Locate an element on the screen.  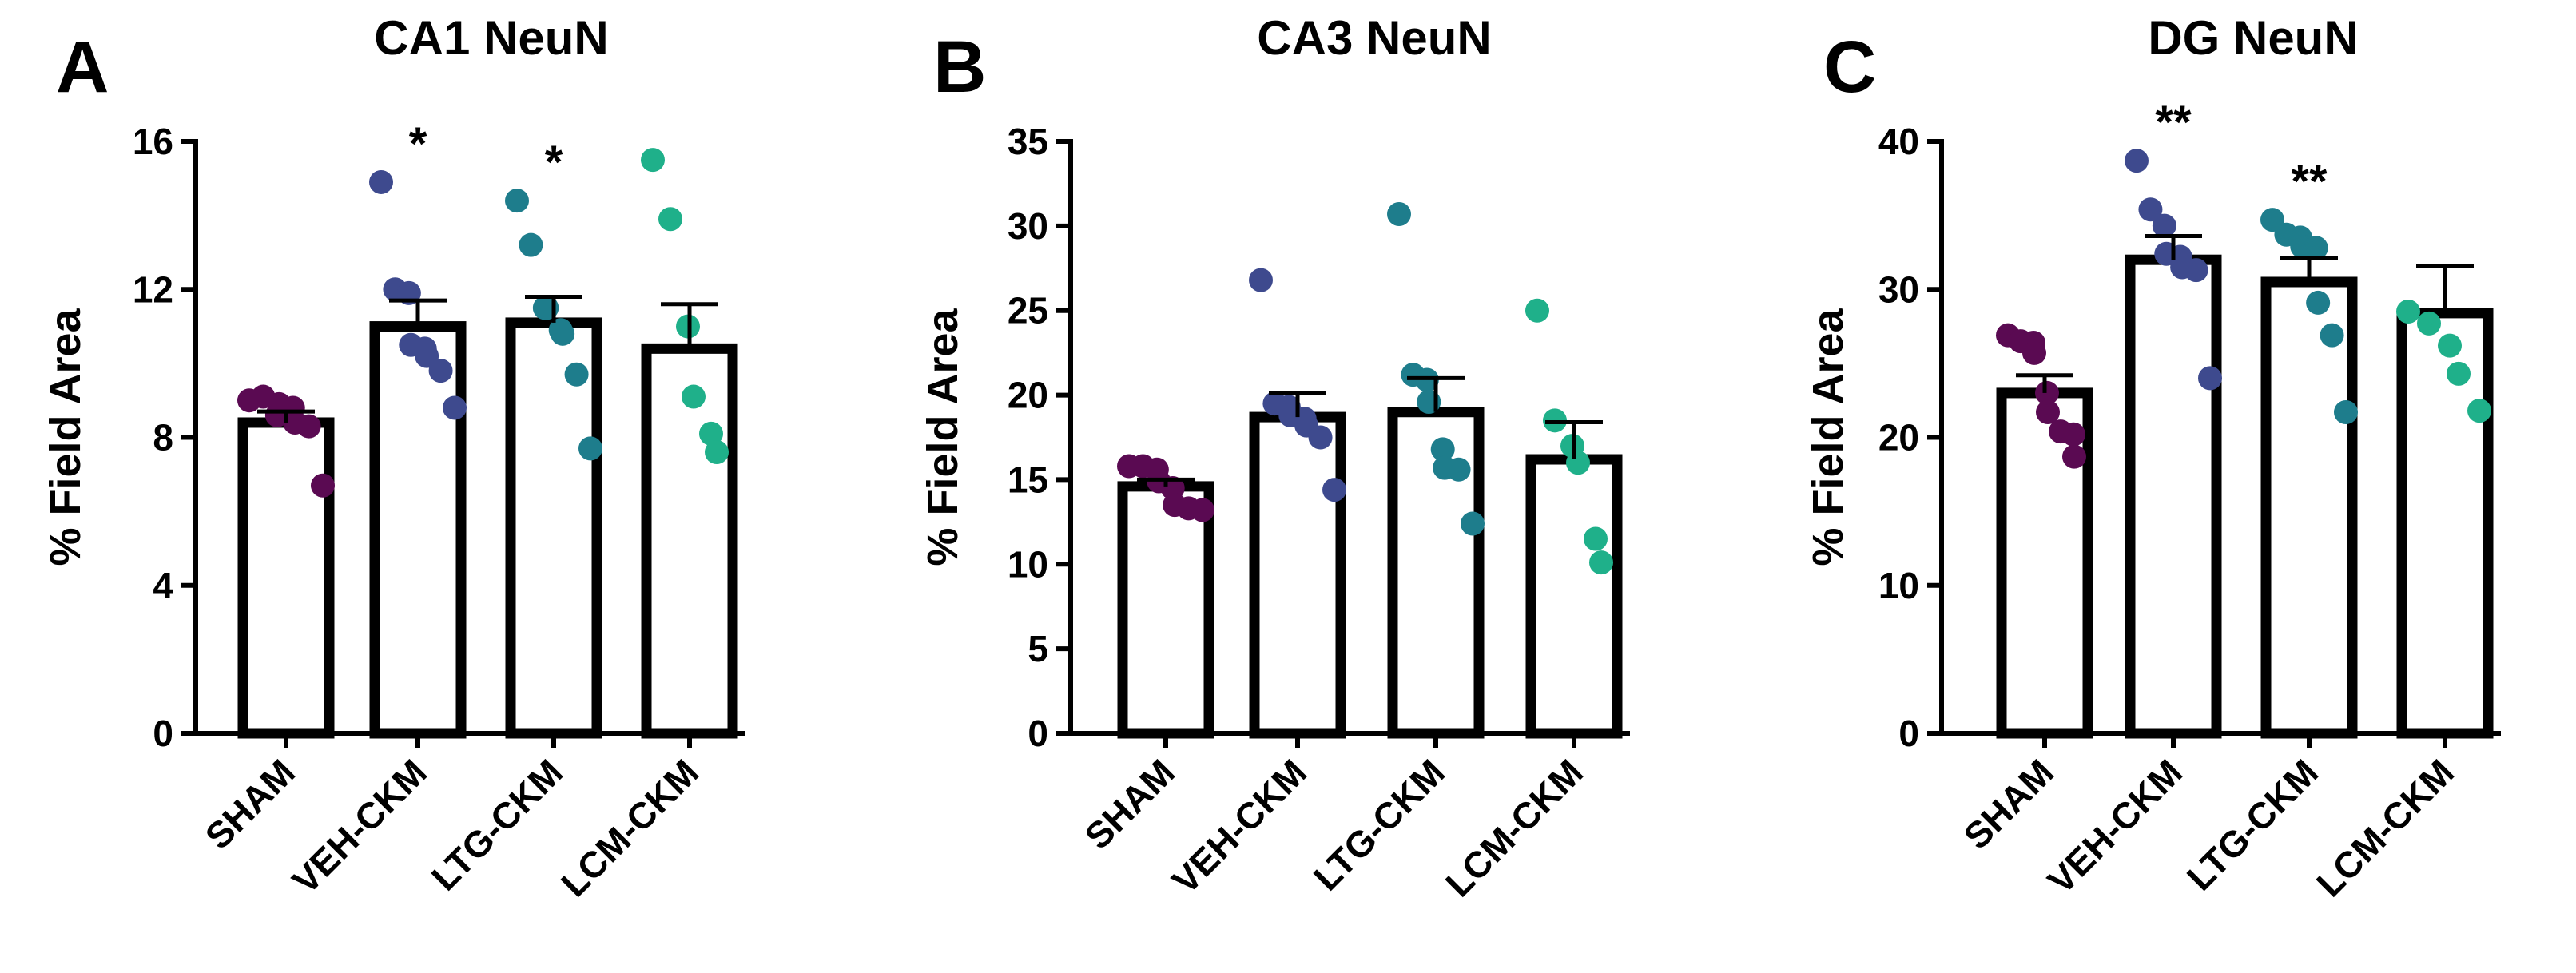
y-tick-label: 4 is located at coordinates (163, 585).